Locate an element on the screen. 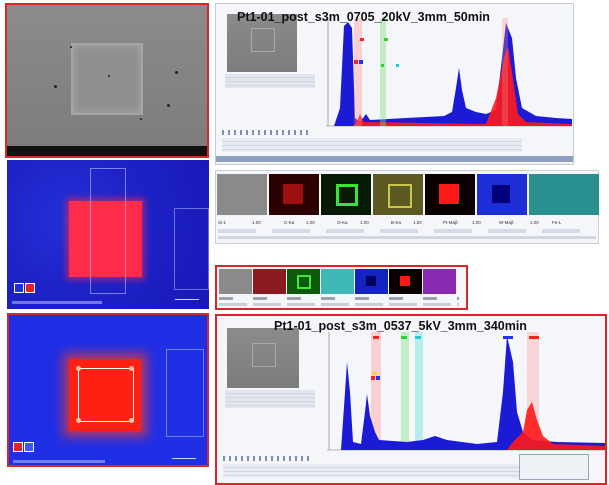  spectrum-2-toolbar is located at coordinates (268, 458).